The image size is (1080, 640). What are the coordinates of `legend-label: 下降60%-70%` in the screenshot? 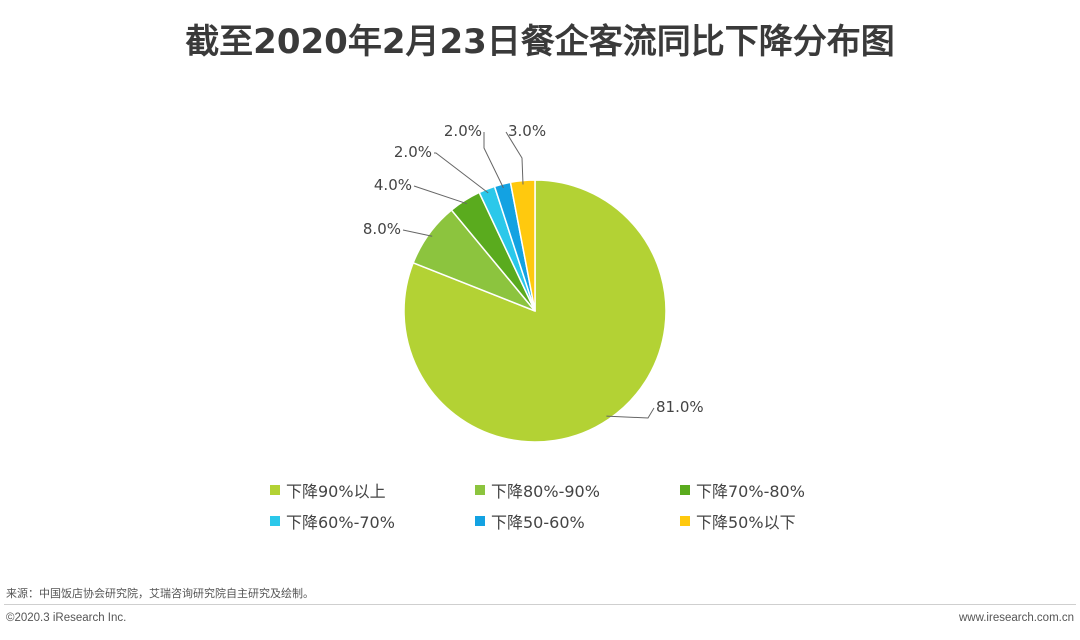 It's located at (340, 522).